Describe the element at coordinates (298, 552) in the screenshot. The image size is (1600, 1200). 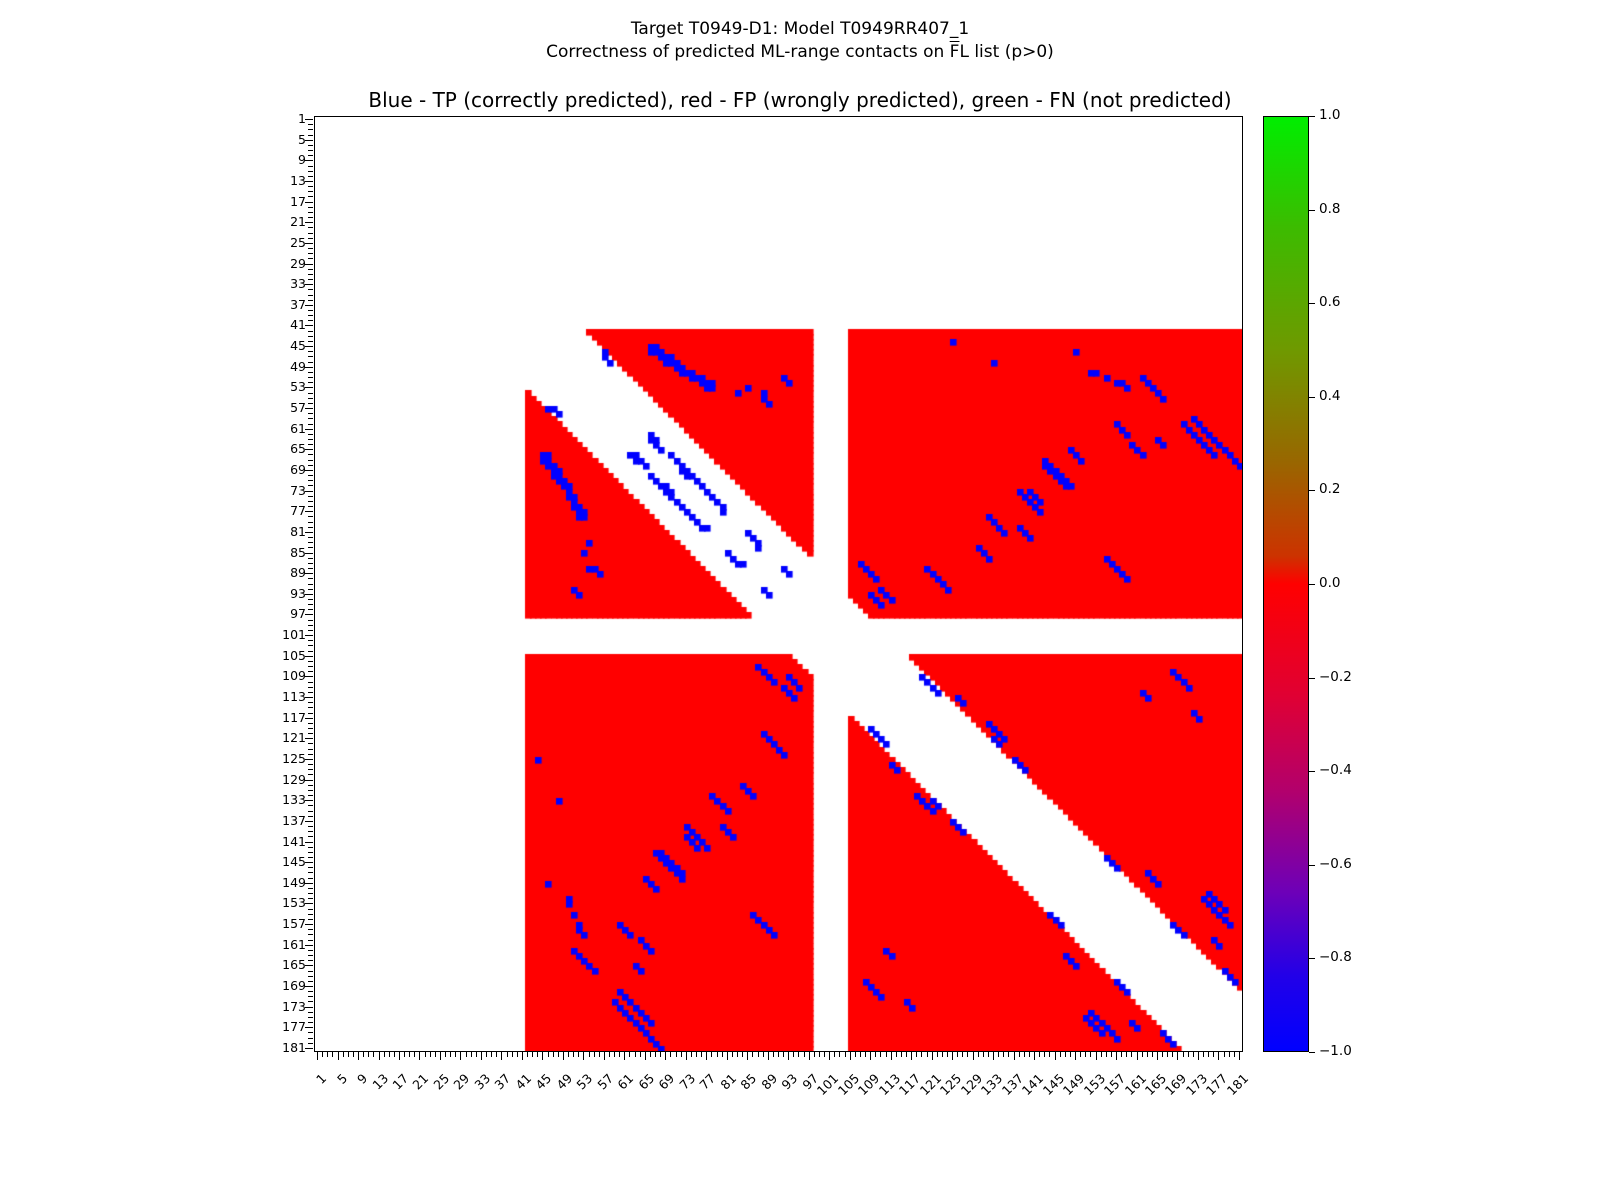
I see `y-axis-tick-label: 85` at that location.